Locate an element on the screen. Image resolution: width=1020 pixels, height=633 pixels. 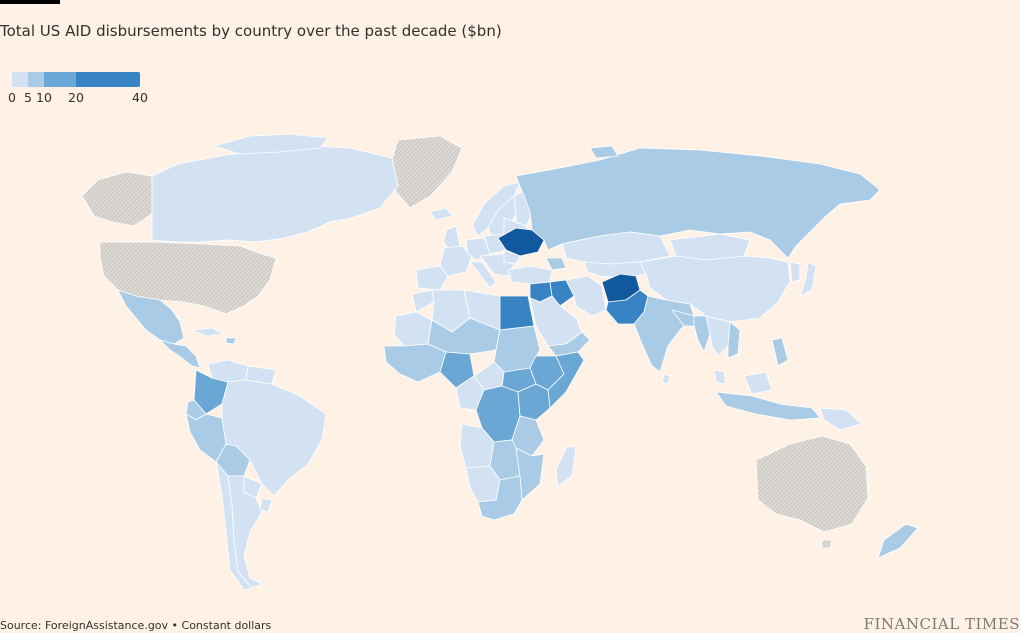
country-iraq is located at coordinates (562, 293).